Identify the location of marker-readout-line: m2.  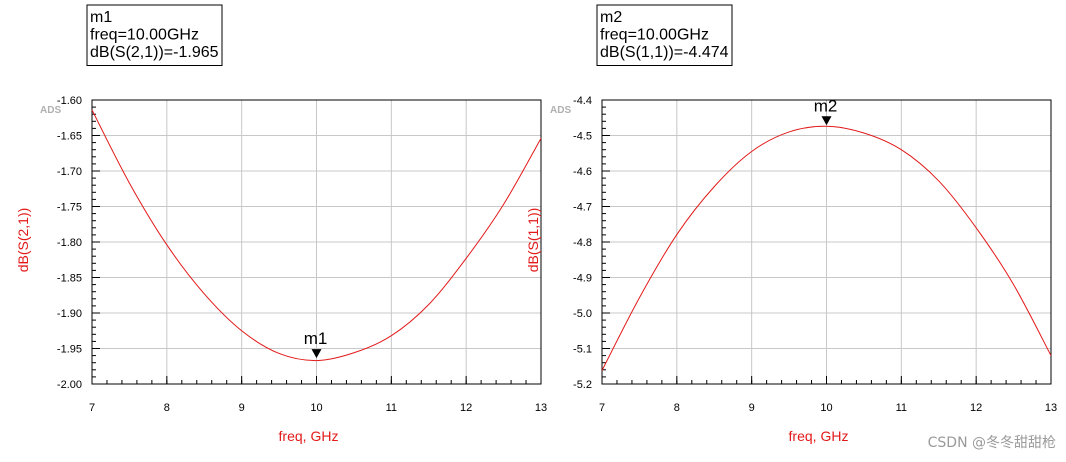
(611, 17).